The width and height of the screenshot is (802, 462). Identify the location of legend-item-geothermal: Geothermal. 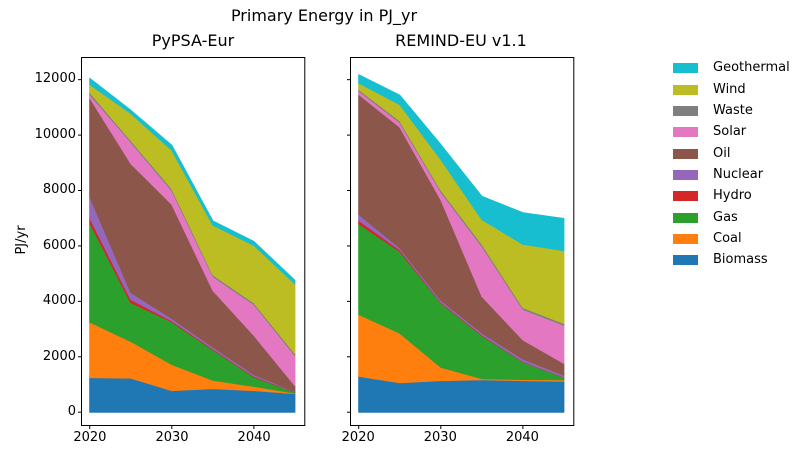
(731, 68).